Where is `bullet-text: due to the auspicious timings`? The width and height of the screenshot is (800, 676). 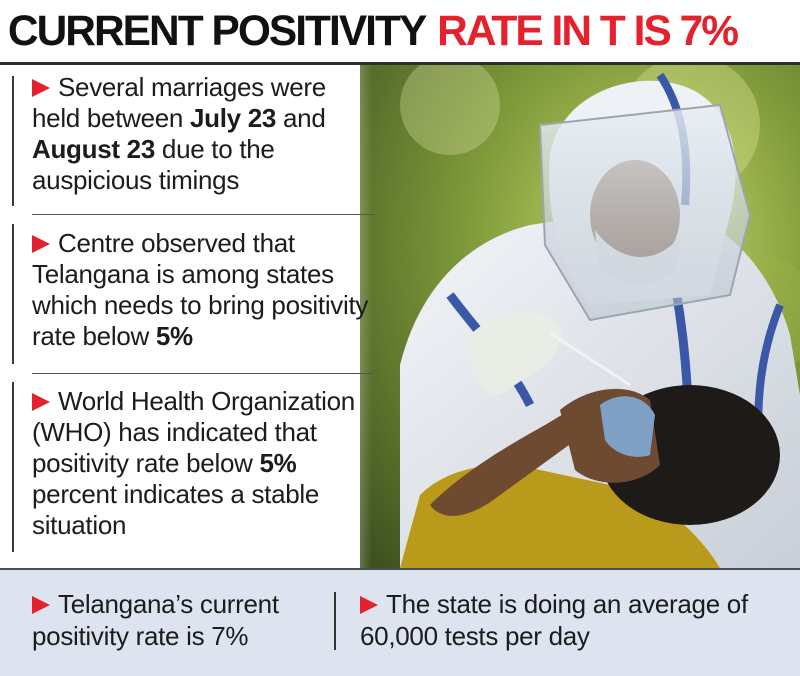 bullet-text: due to the auspicious timings is located at coordinates (153, 164).